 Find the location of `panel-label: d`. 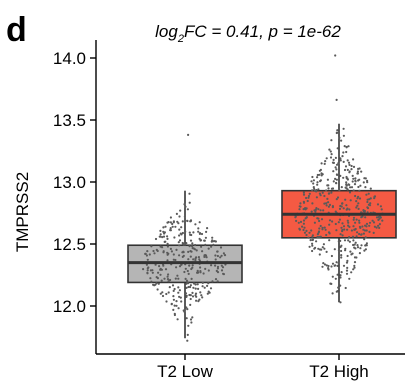

panel-label: d is located at coordinates (16, 30).